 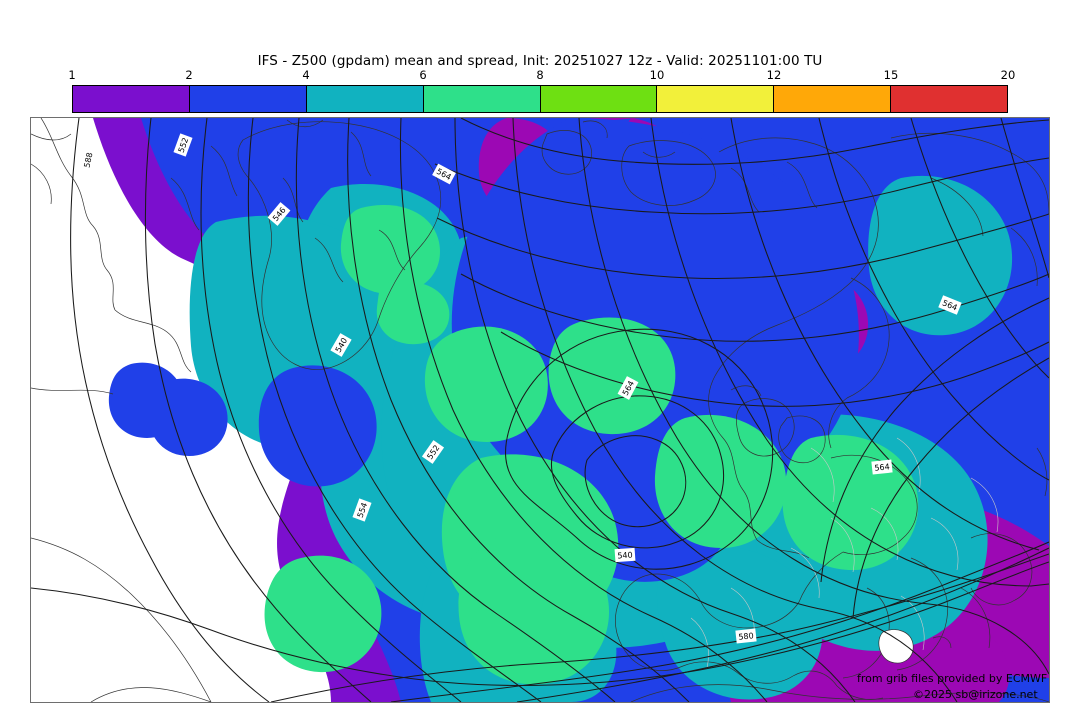 What do you see at coordinates (774, 75) in the screenshot?
I see `colorbar-tick-12: 12` at bounding box center [774, 75].